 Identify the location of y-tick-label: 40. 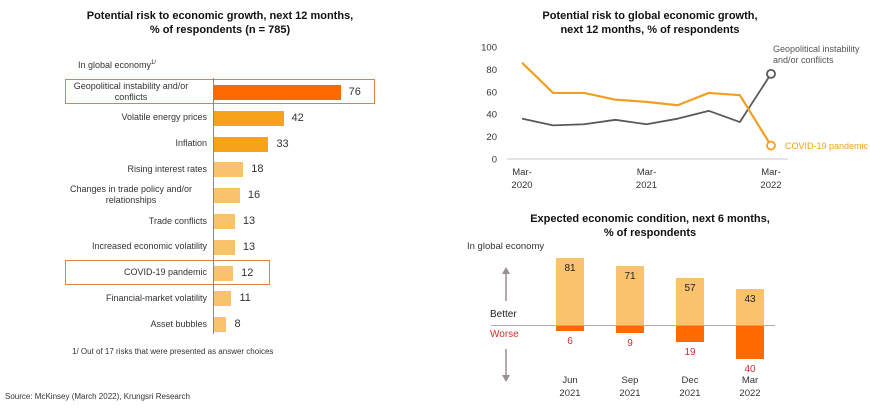
(491, 115).